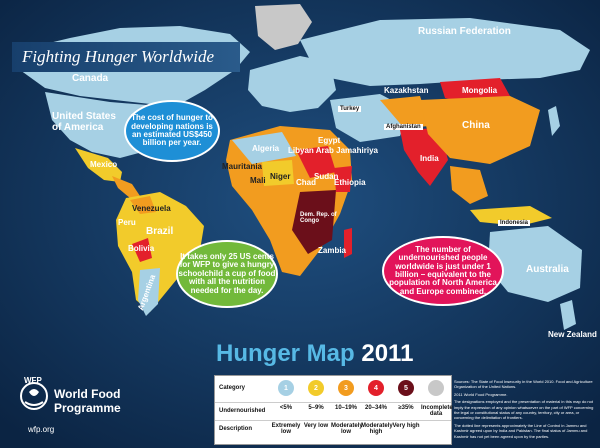  What do you see at coordinates (429, 158) in the screenshot?
I see `label-india: India` at bounding box center [429, 158].